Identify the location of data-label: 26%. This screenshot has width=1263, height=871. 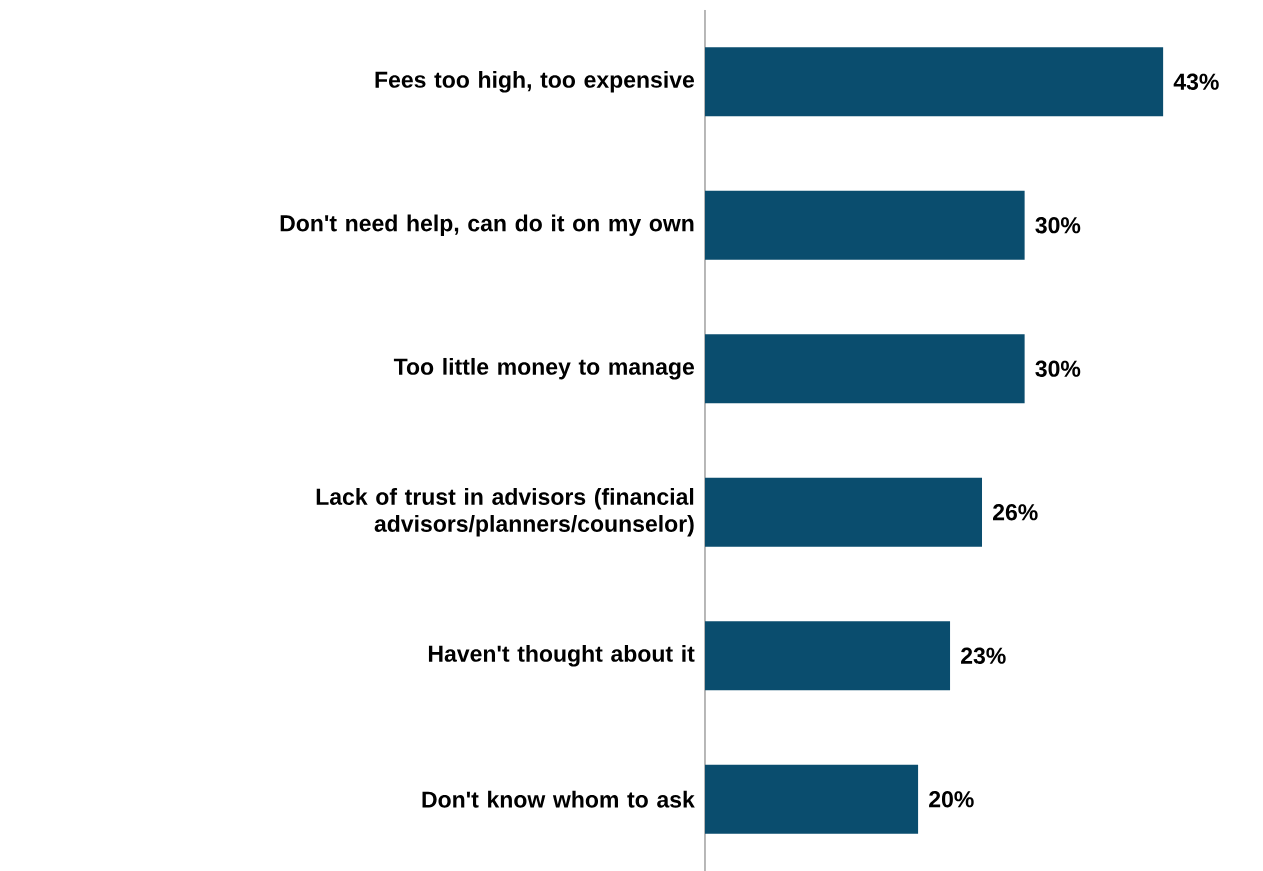
(1015, 512).